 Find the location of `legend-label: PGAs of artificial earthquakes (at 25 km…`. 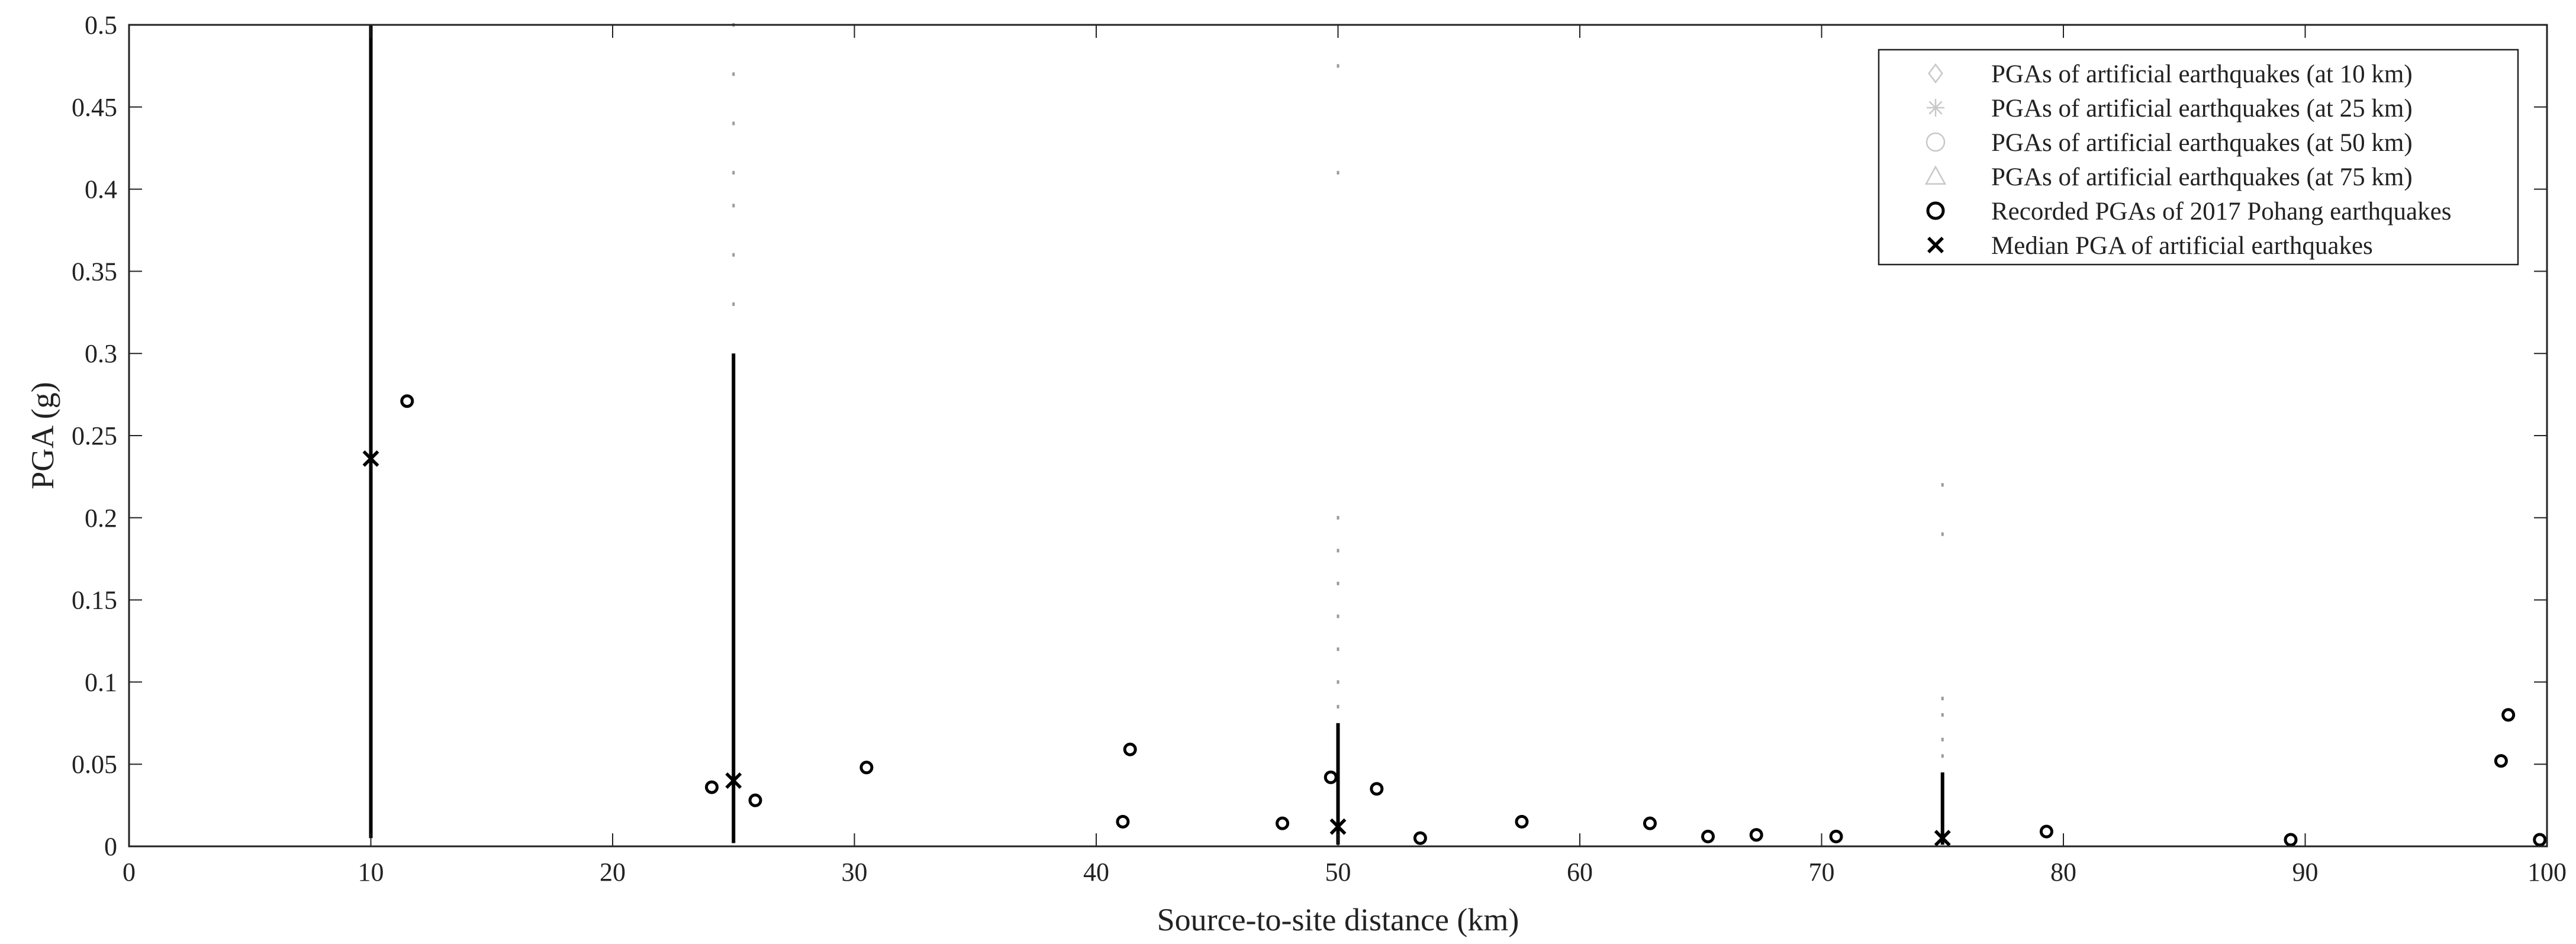

legend-label: PGAs of artificial earthquakes (at 25 km… is located at coordinates (2202, 109).